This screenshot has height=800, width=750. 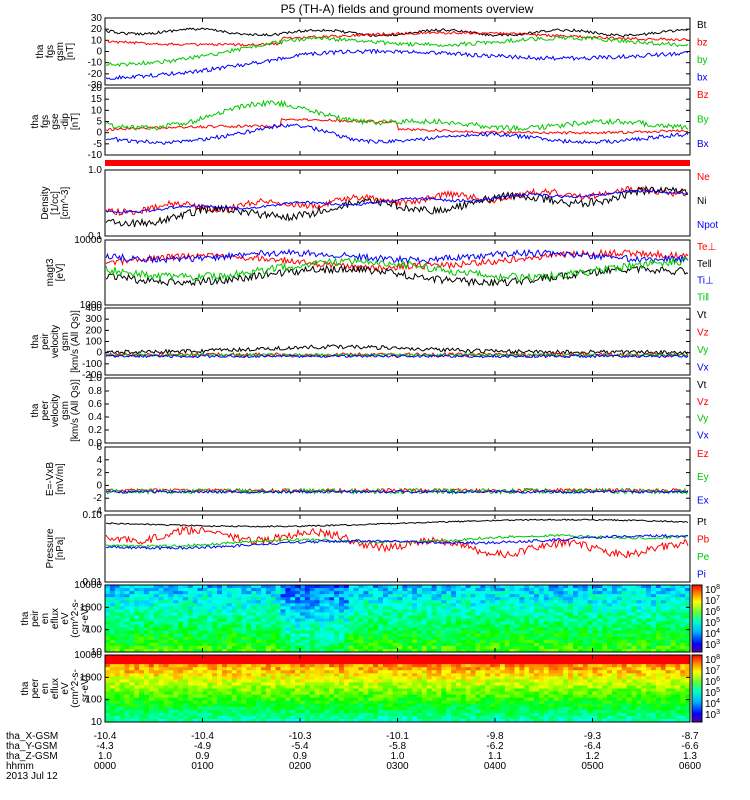 What do you see at coordinates (702, 77) in the screenshot?
I see `legend-bx: bx` at bounding box center [702, 77].